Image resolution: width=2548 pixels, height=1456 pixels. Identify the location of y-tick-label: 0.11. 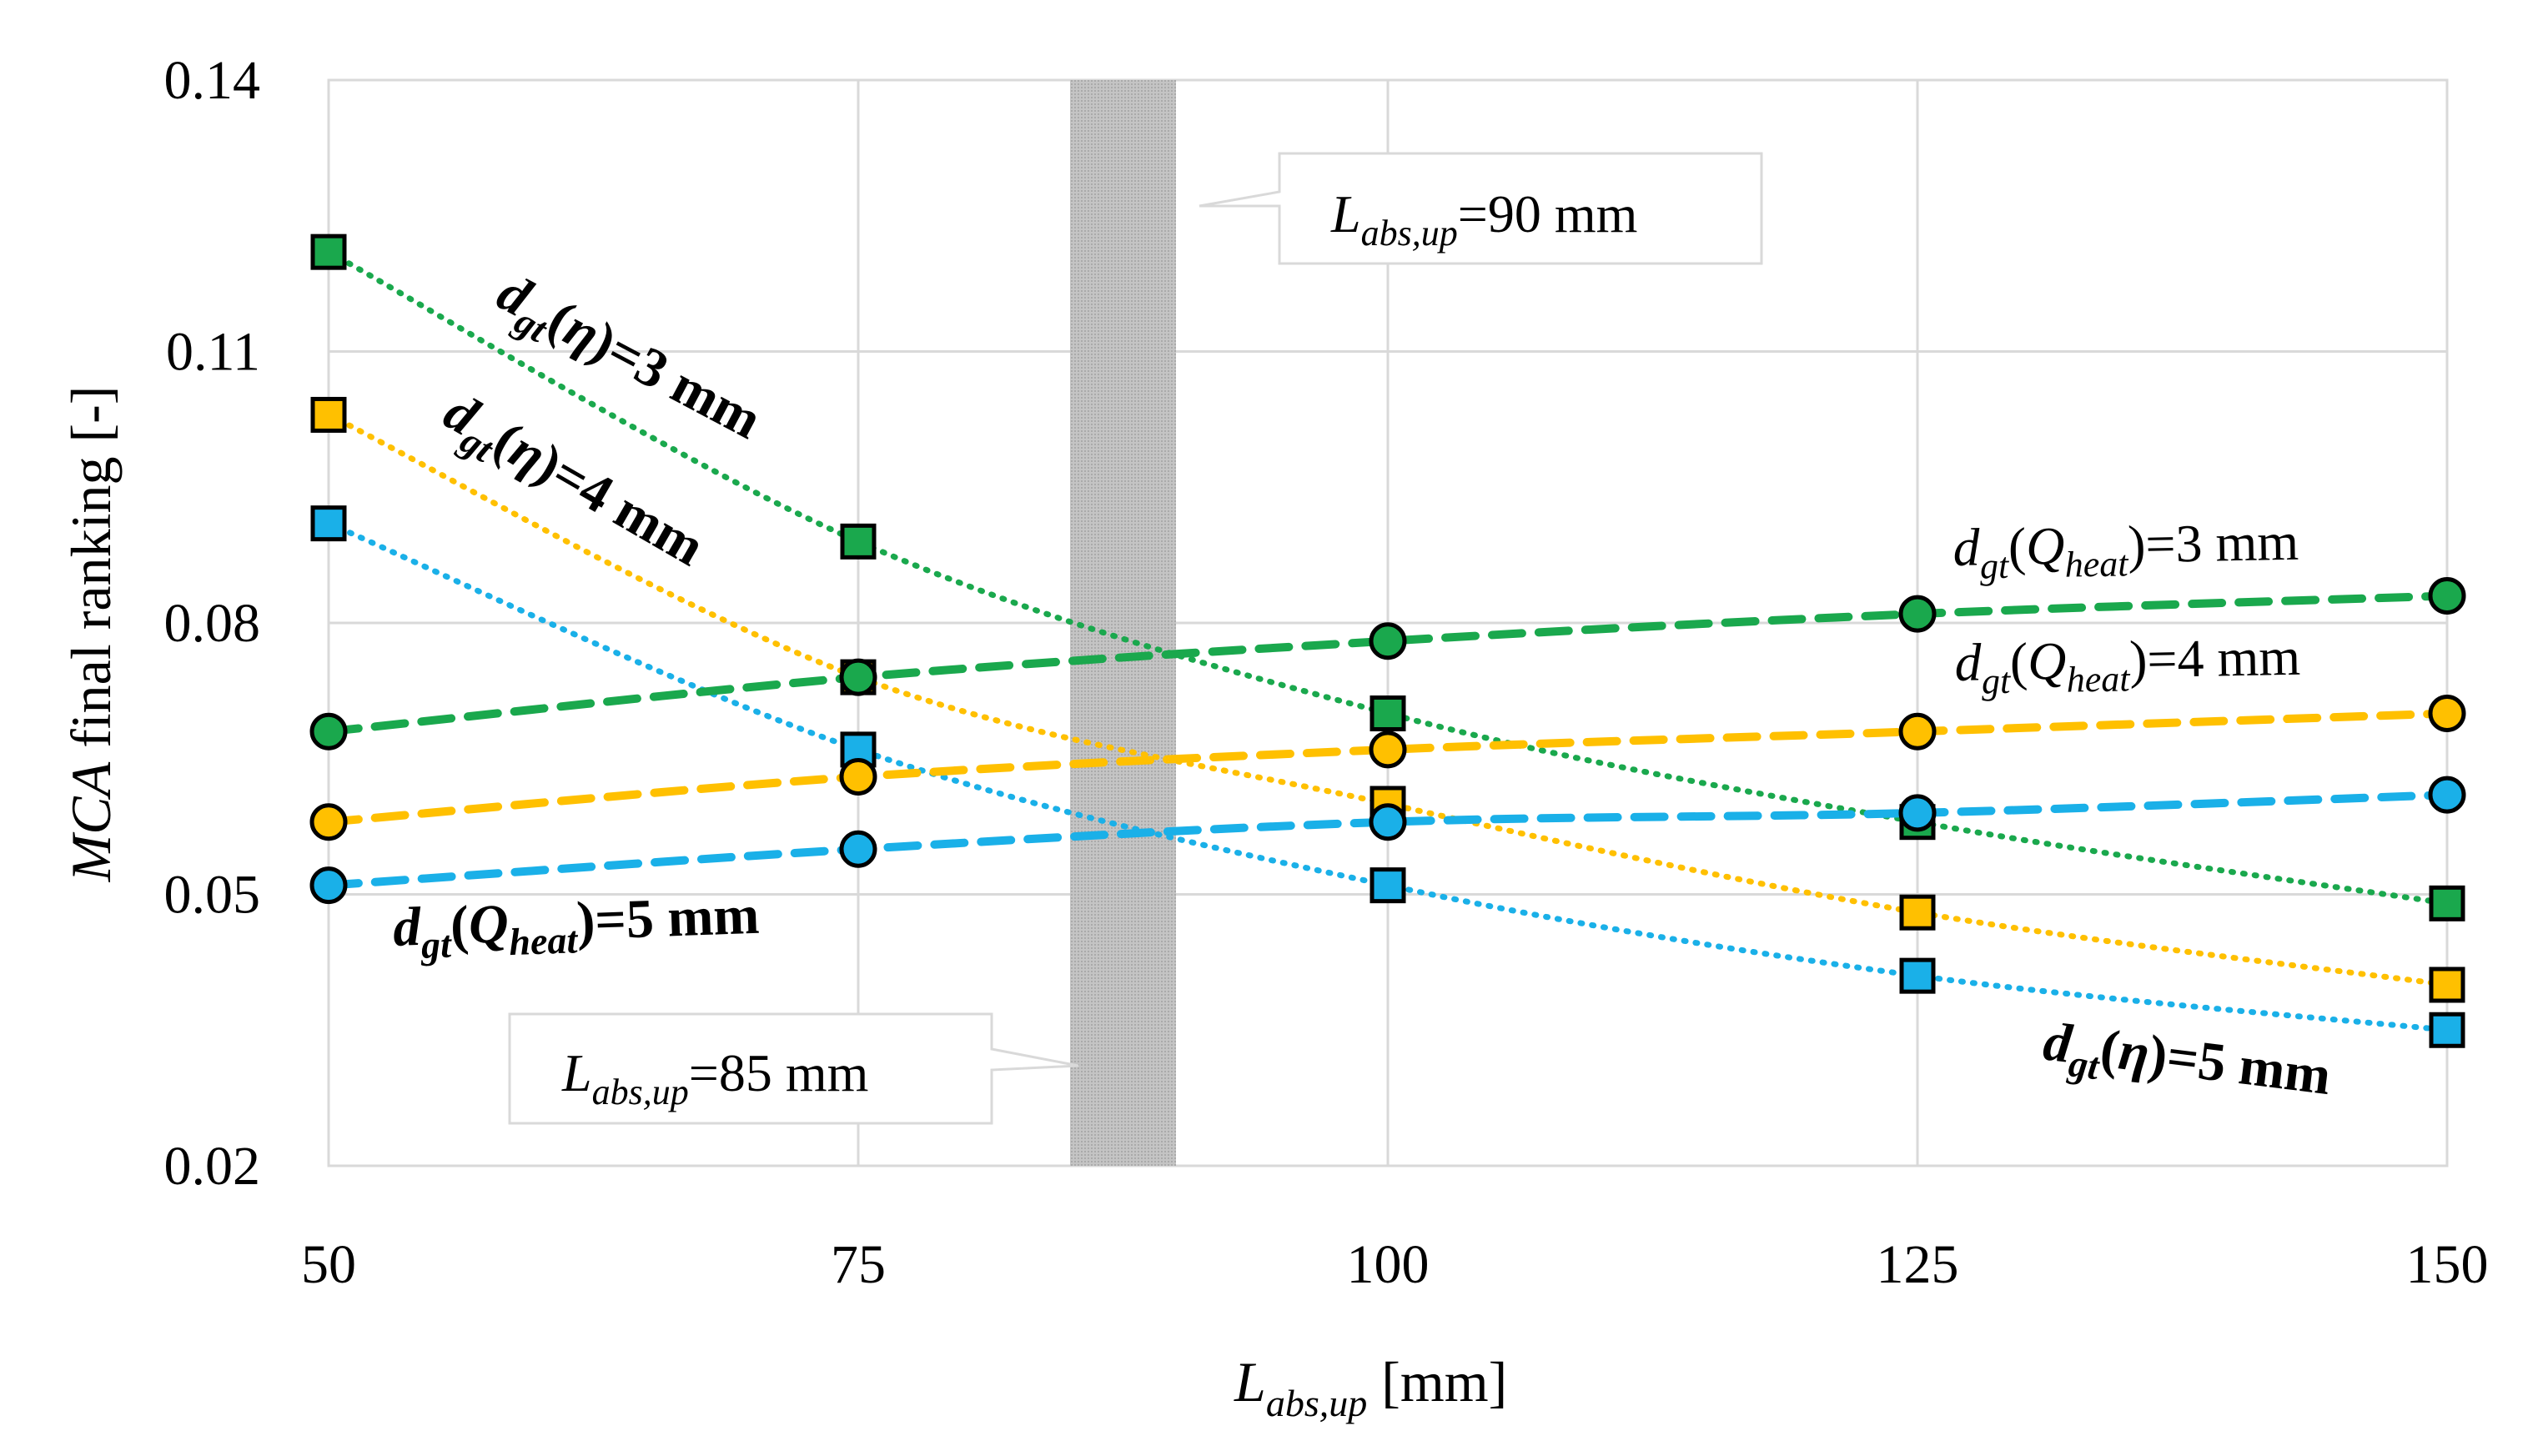
(213, 352).